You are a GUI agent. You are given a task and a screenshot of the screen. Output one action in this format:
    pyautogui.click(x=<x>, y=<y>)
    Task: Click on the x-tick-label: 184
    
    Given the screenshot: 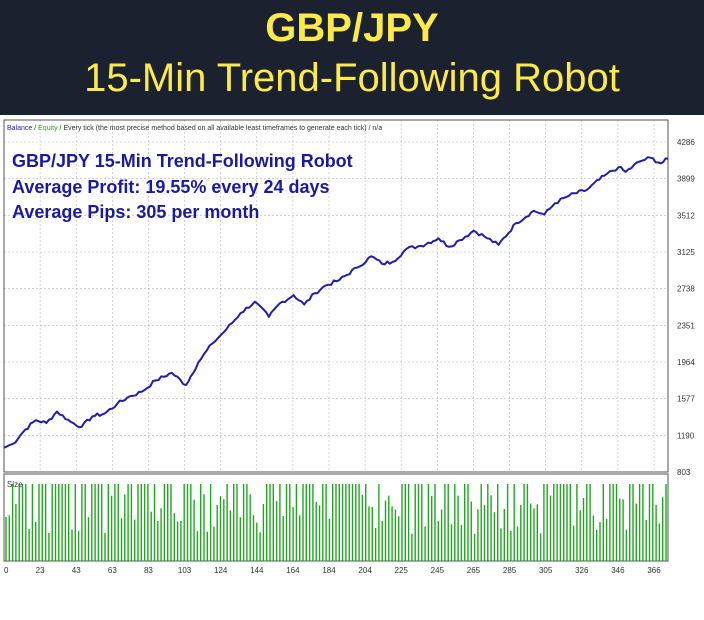 What is the action you would take?
    pyautogui.click(x=329, y=570)
    